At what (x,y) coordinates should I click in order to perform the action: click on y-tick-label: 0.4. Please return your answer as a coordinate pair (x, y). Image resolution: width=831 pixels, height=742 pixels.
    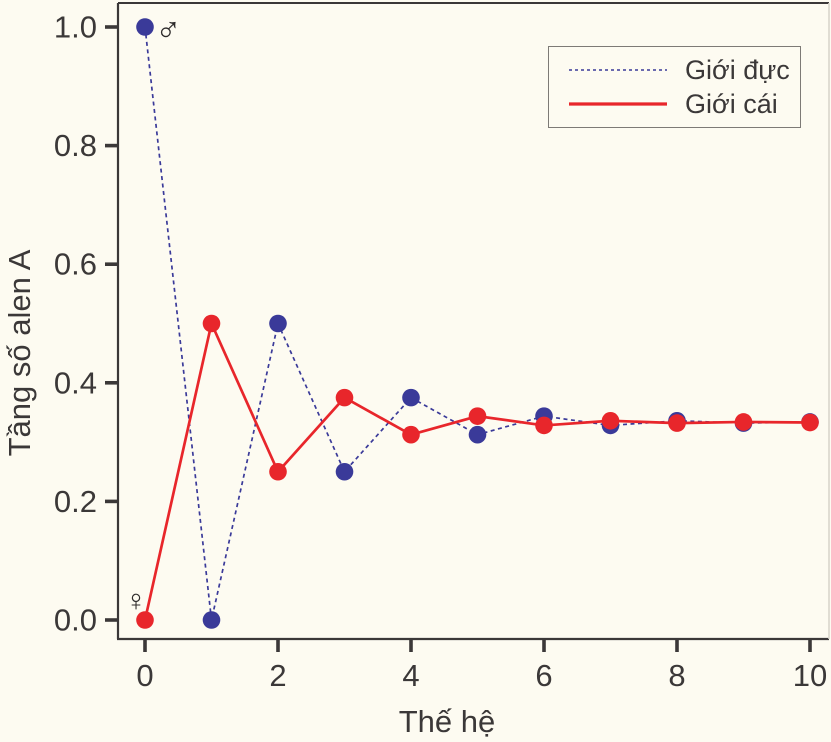
    Looking at the image, I should click on (75, 382).